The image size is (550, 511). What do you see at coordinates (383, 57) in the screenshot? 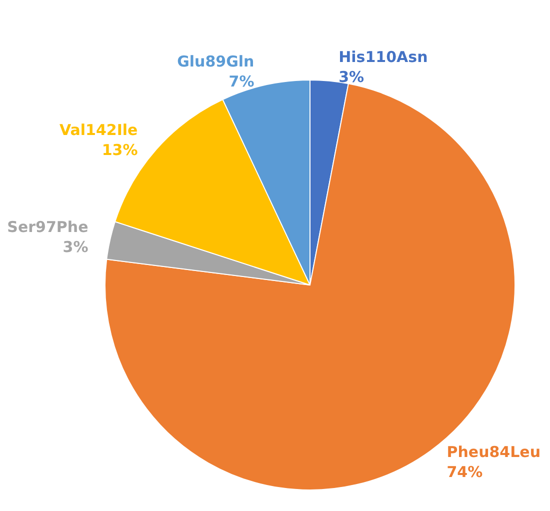
I see `slice-label: His110Asn` at bounding box center [383, 57].